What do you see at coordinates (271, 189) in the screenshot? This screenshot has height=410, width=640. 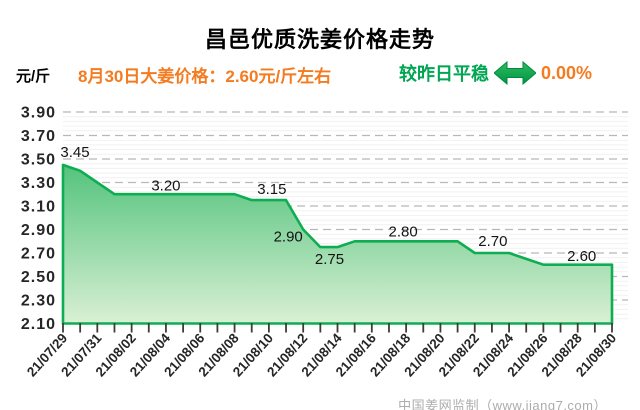 I see `point-label: 3.15` at bounding box center [271, 189].